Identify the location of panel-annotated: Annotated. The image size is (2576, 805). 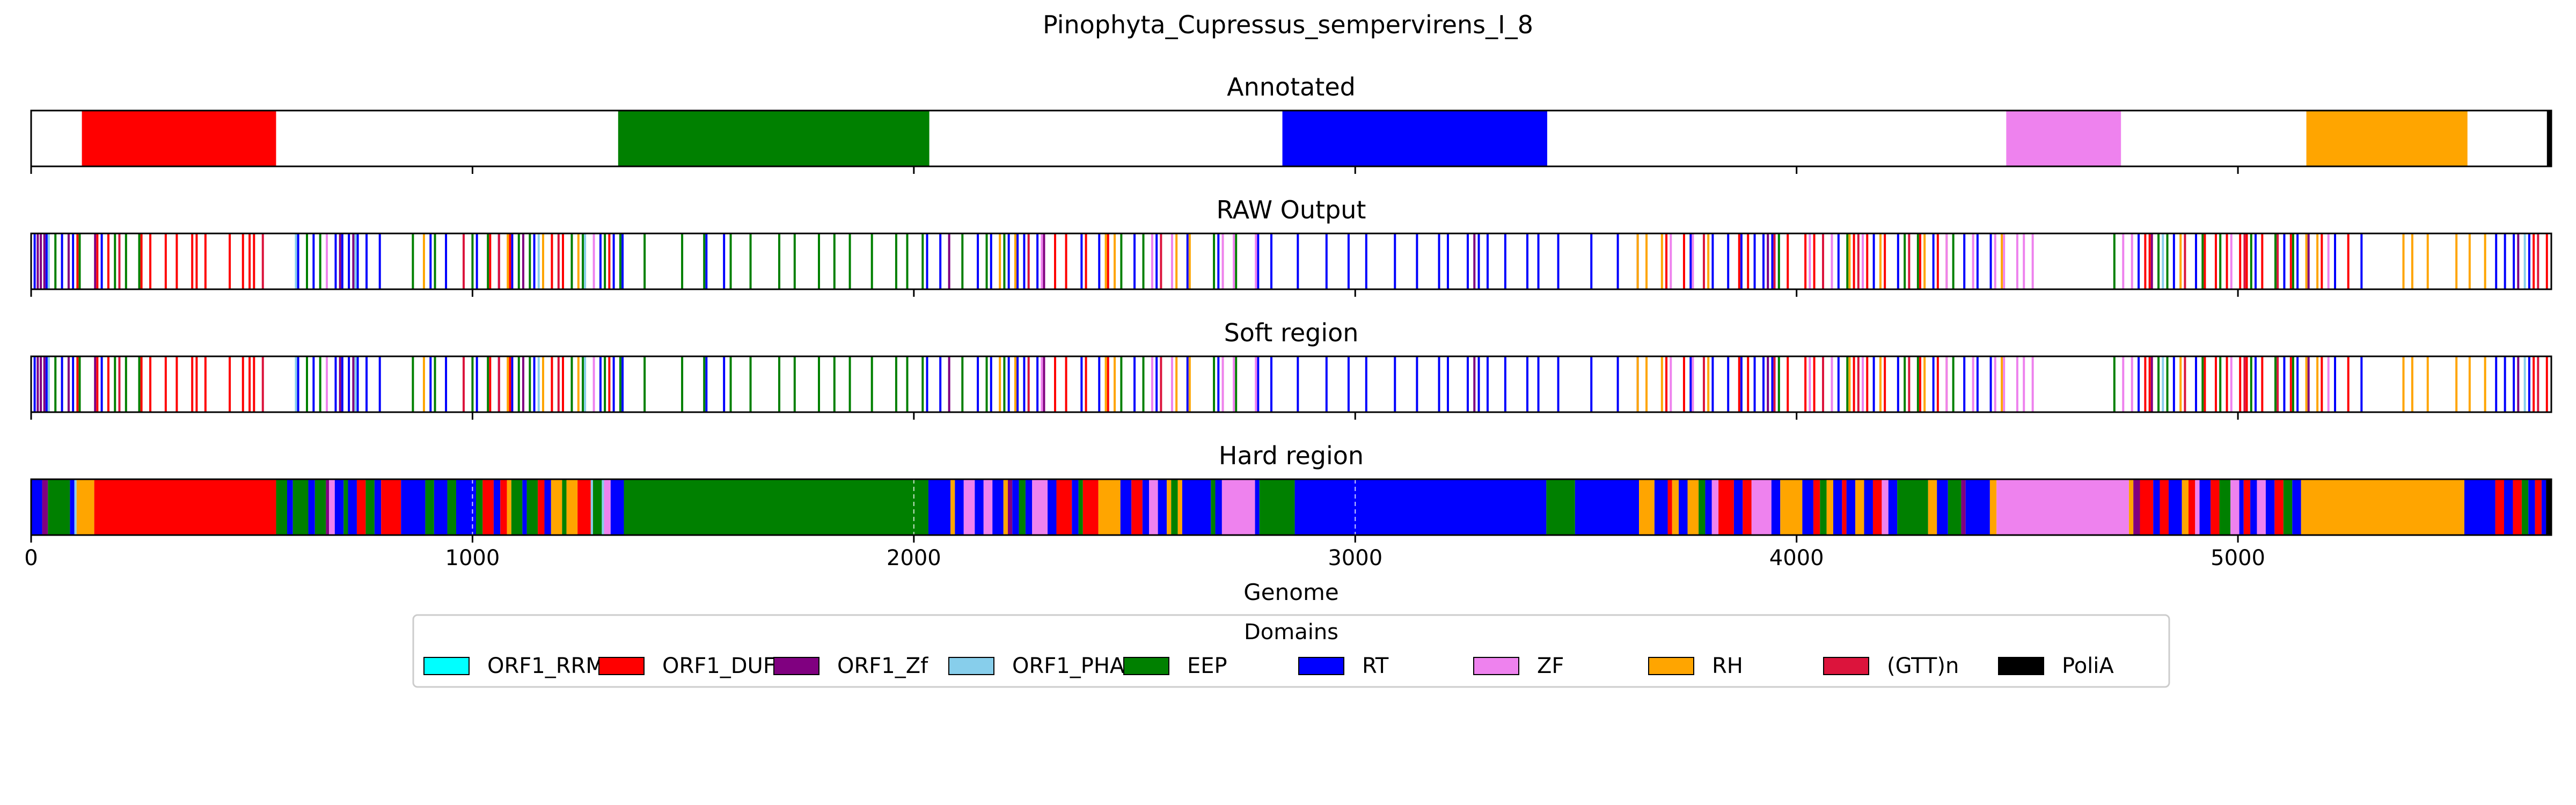
(1291, 123).